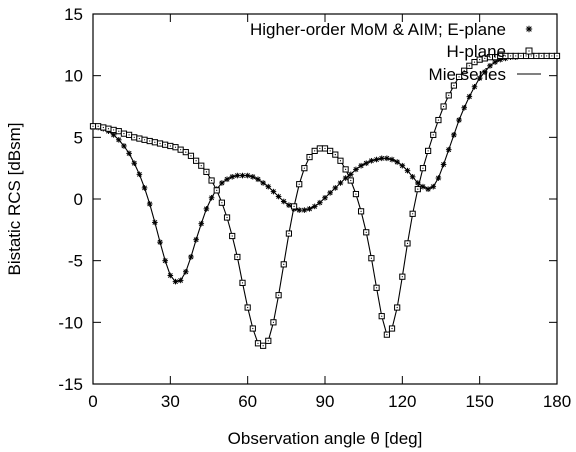  What do you see at coordinates (529, 29) in the screenshot?
I see `legend-marker-e-plane` at bounding box center [529, 29].